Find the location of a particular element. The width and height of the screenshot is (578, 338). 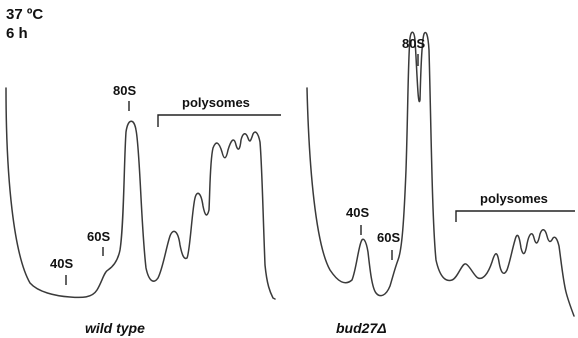

condition-temperature: 37 ºC is located at coordinates (24, 14).